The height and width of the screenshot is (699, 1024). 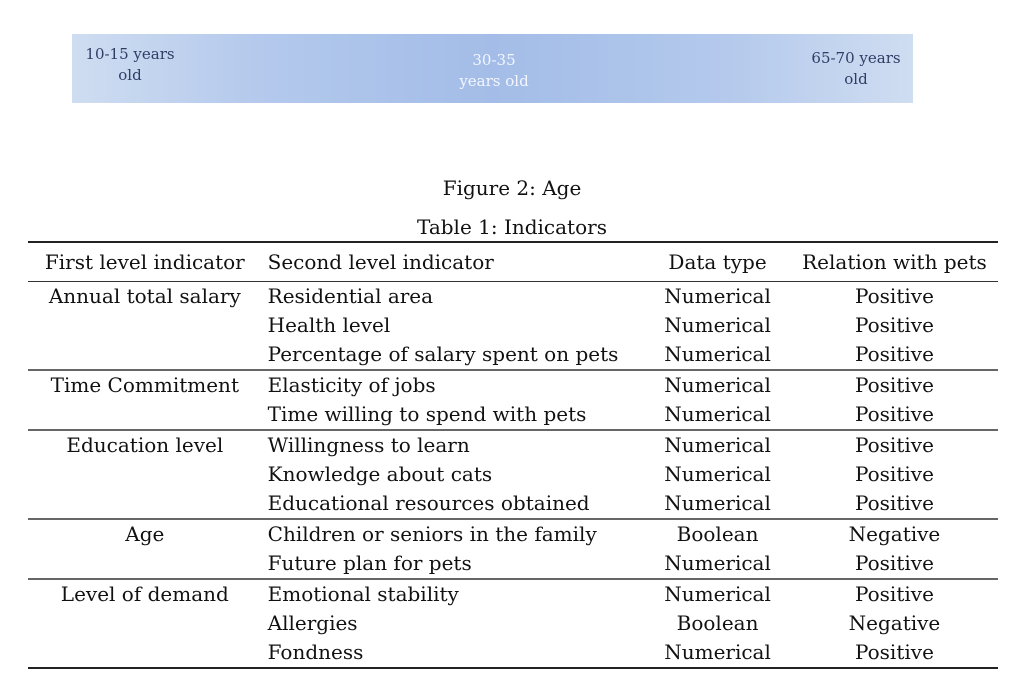 What do you see at coordinates (144, 262) in the screenshot?
I see `header-first-level: First level indicator` at bounding box center [144, 262].